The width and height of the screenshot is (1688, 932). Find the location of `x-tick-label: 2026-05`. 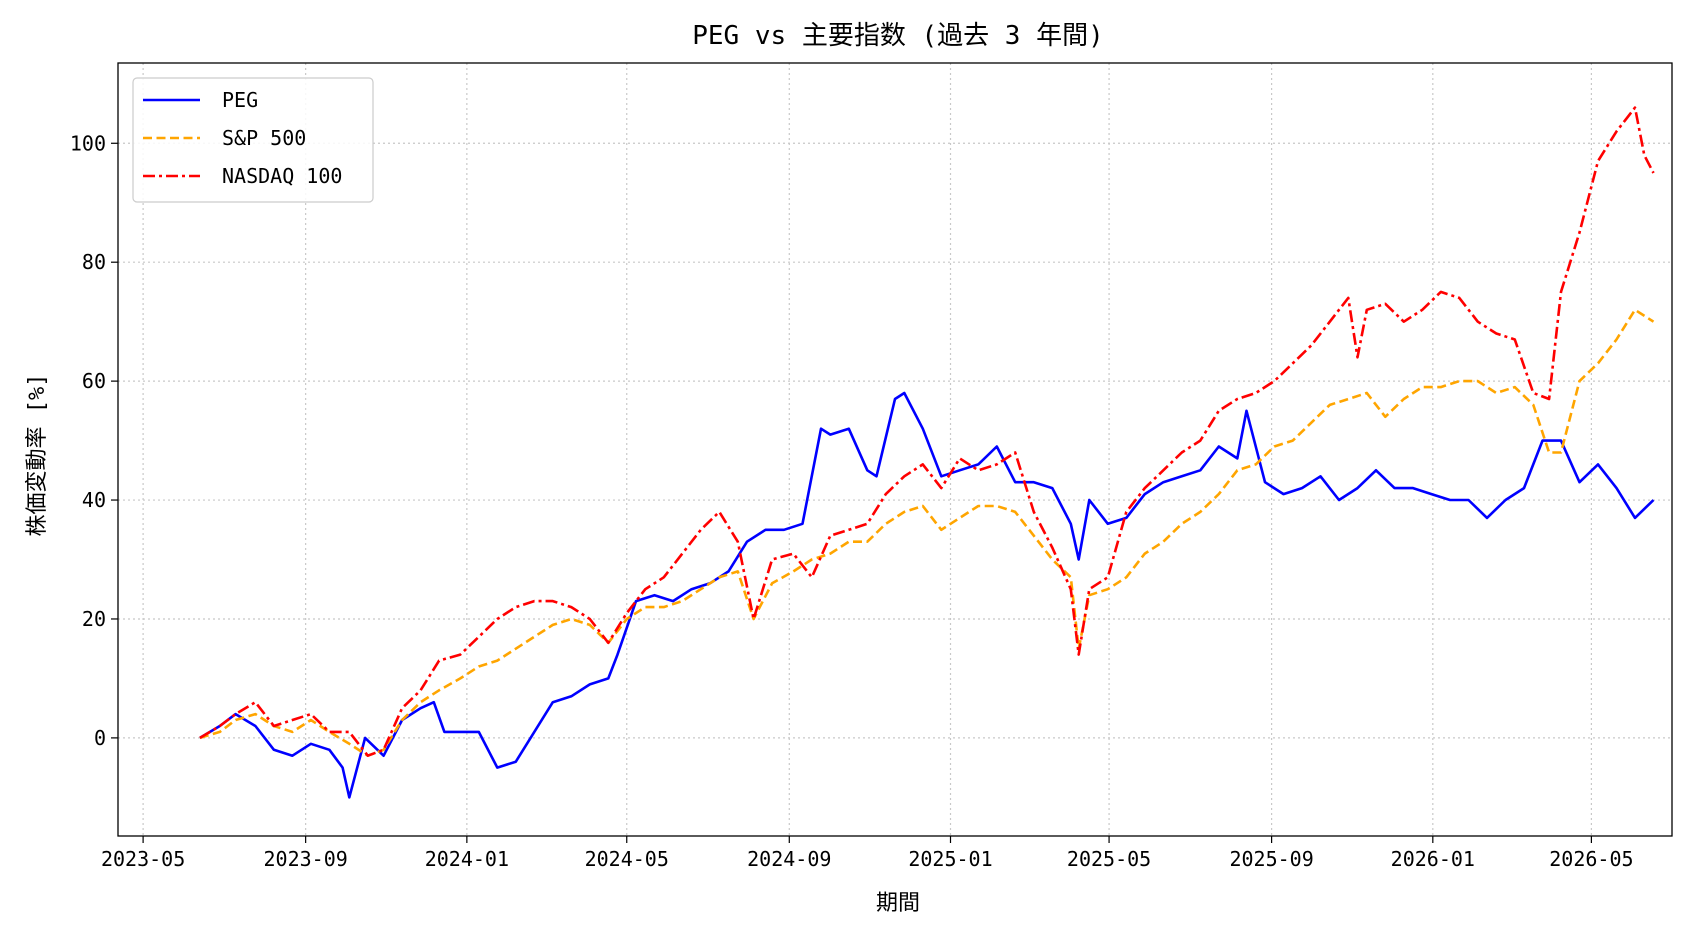

x-tick-label: 2026-05 is located at coordinates (1591, 859).